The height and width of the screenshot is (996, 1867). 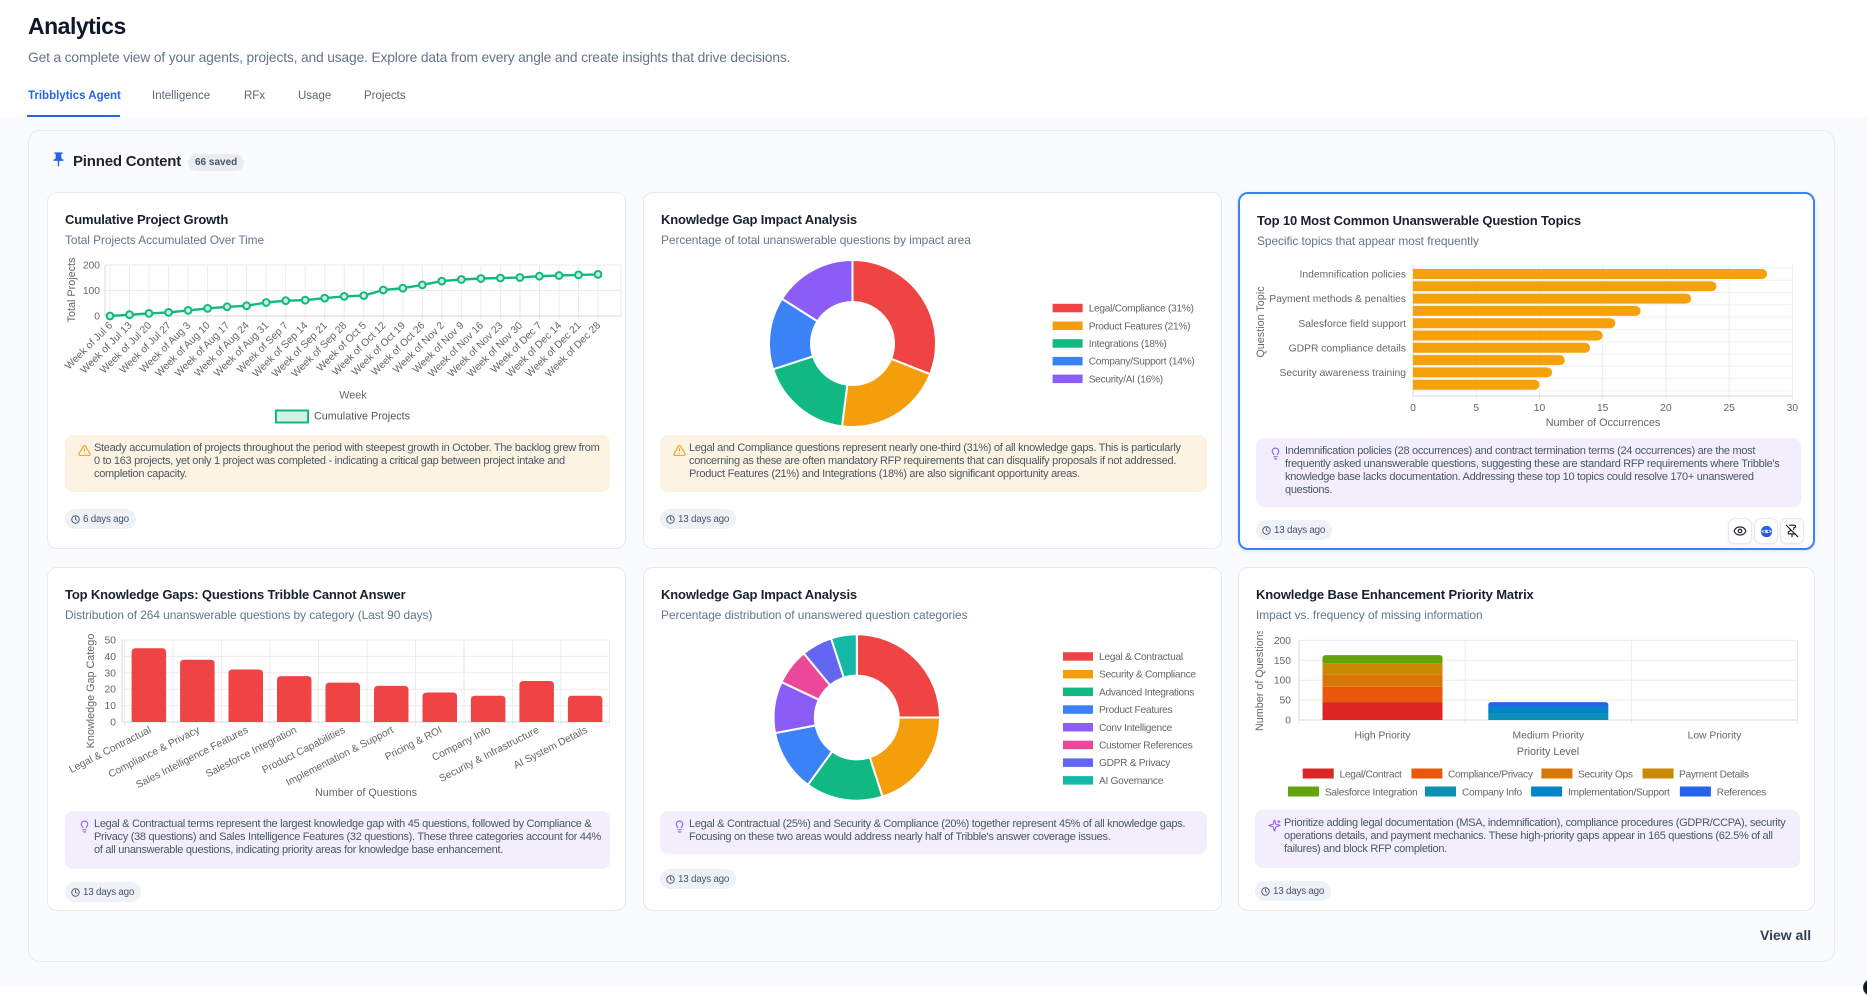 I want to click on svg-text: Payment Details, so click(x=1714, y=774).